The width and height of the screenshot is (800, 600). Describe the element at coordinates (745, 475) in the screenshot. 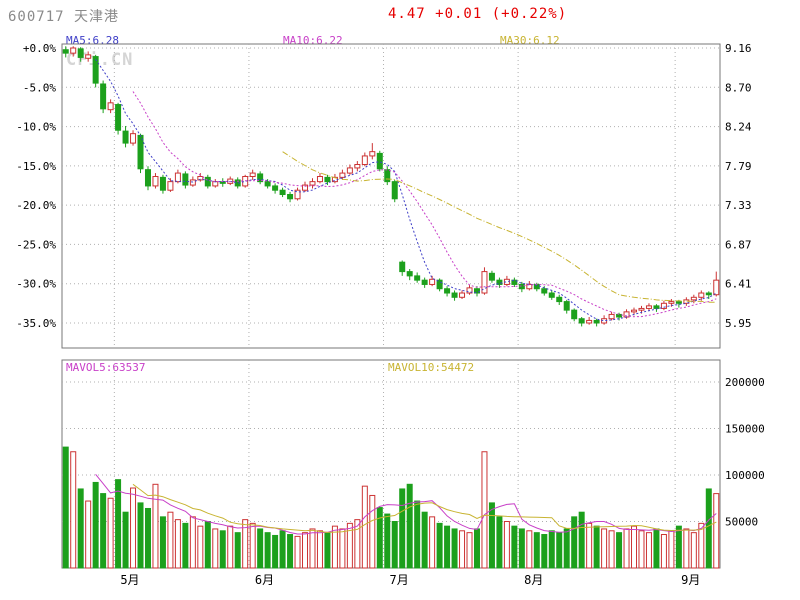

I see `volume-axis-label: 100000` at that location.